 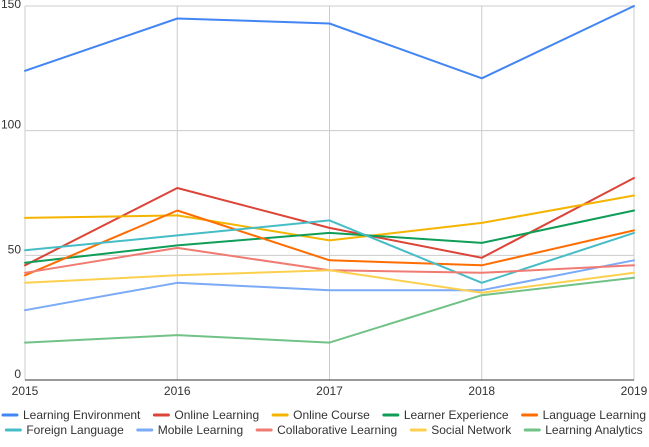 I want to click on legend-item-social-network: Social Network, so click(x=460, y=430).